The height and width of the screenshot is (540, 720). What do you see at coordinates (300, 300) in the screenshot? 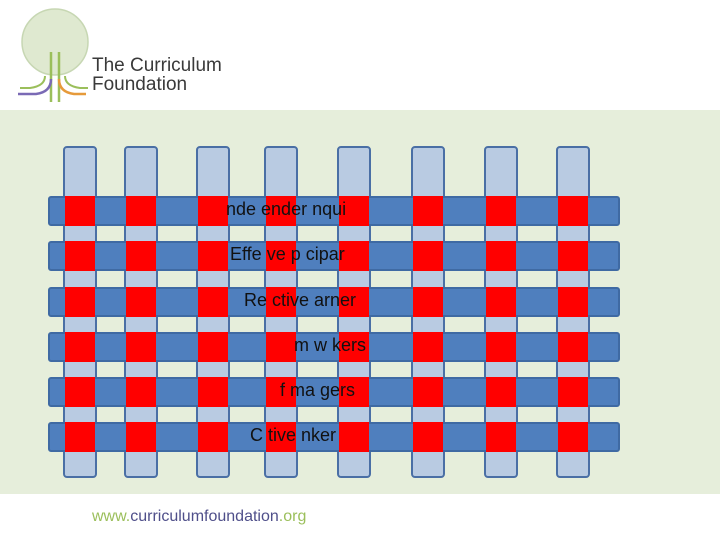
I see `plts-row-label: Re ctive arner` at bounding box center [300, 300].